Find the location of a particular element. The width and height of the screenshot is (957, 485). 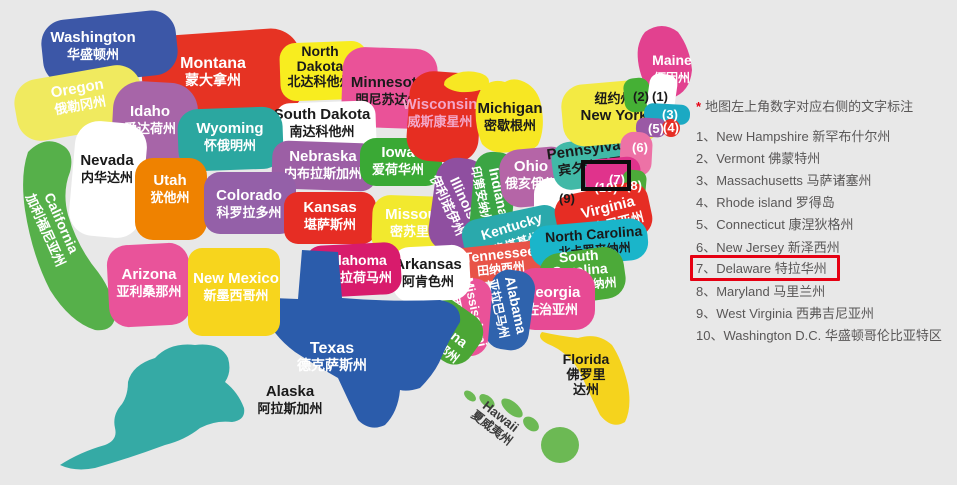

svg-text: 华盛顿州 is located at coordinates (93, 54).